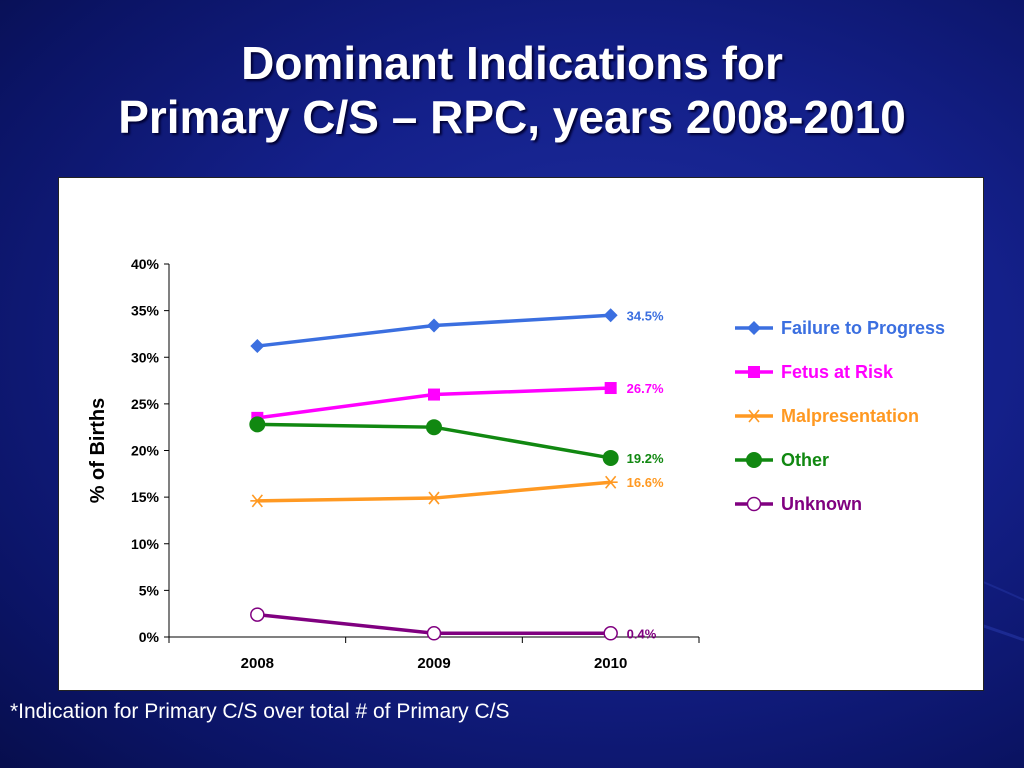 The width and height of the screenshot is (1024, 768). I want to click on y-tick-label: 0%, so click(149, 637).